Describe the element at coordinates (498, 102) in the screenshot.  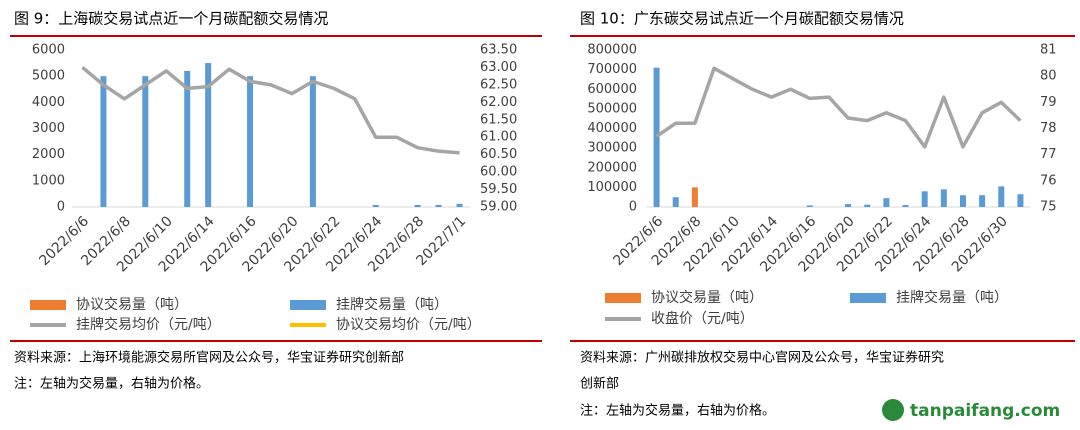
I see `y2-tick-label: 62.00` at that location.